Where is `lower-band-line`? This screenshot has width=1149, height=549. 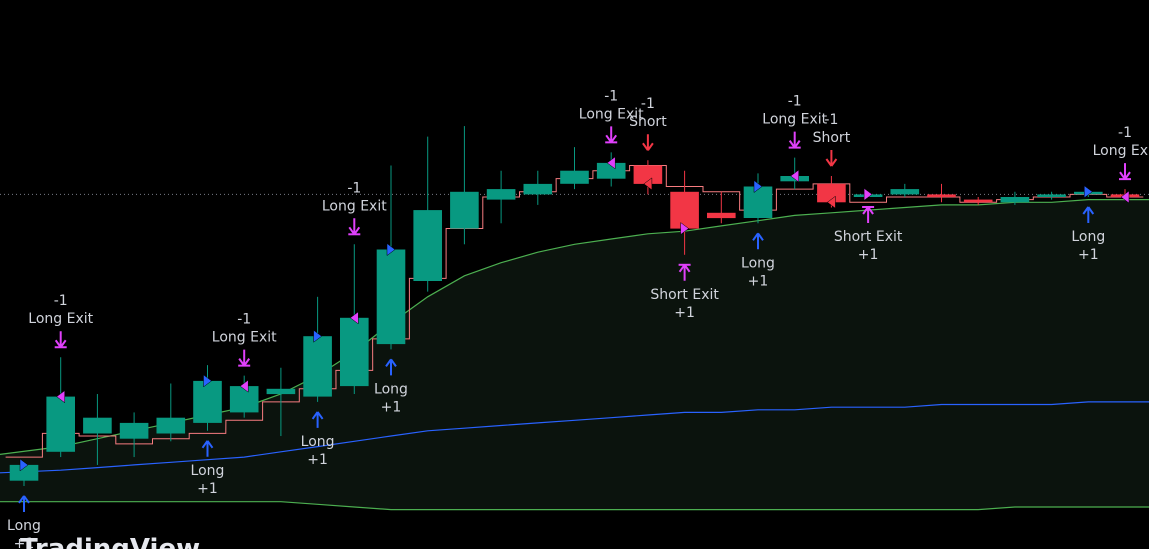 lower-band-line is located at coordinates (574, 506).